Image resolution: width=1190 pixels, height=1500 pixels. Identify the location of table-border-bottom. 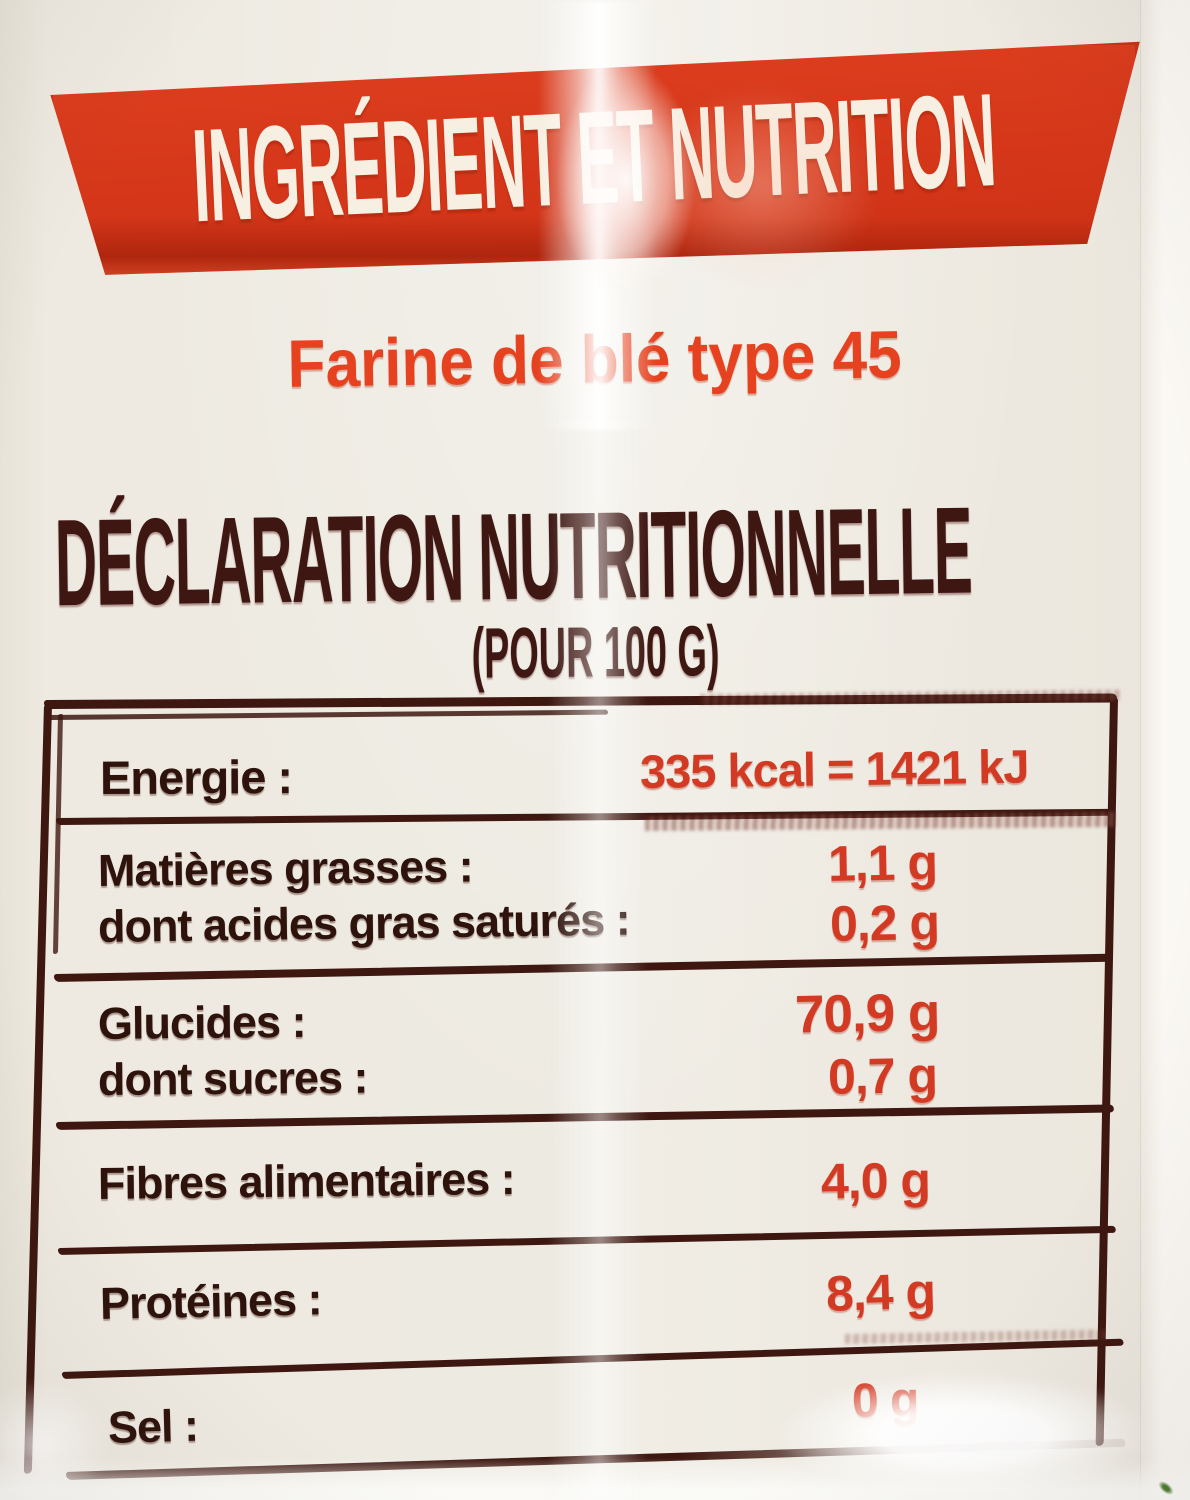
(595, 1459).